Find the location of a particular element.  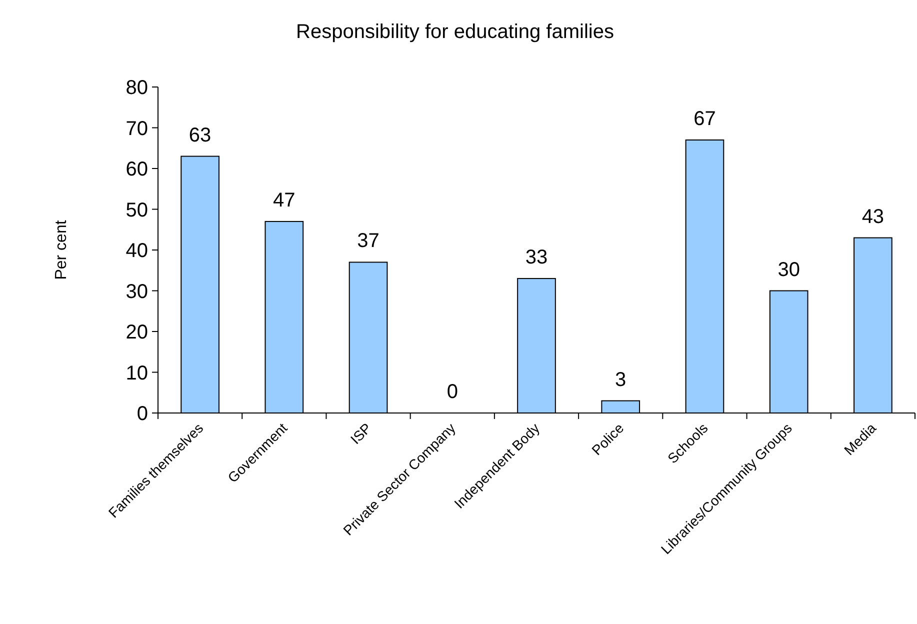

data-label: 47 is located at coordinates (284, 200).